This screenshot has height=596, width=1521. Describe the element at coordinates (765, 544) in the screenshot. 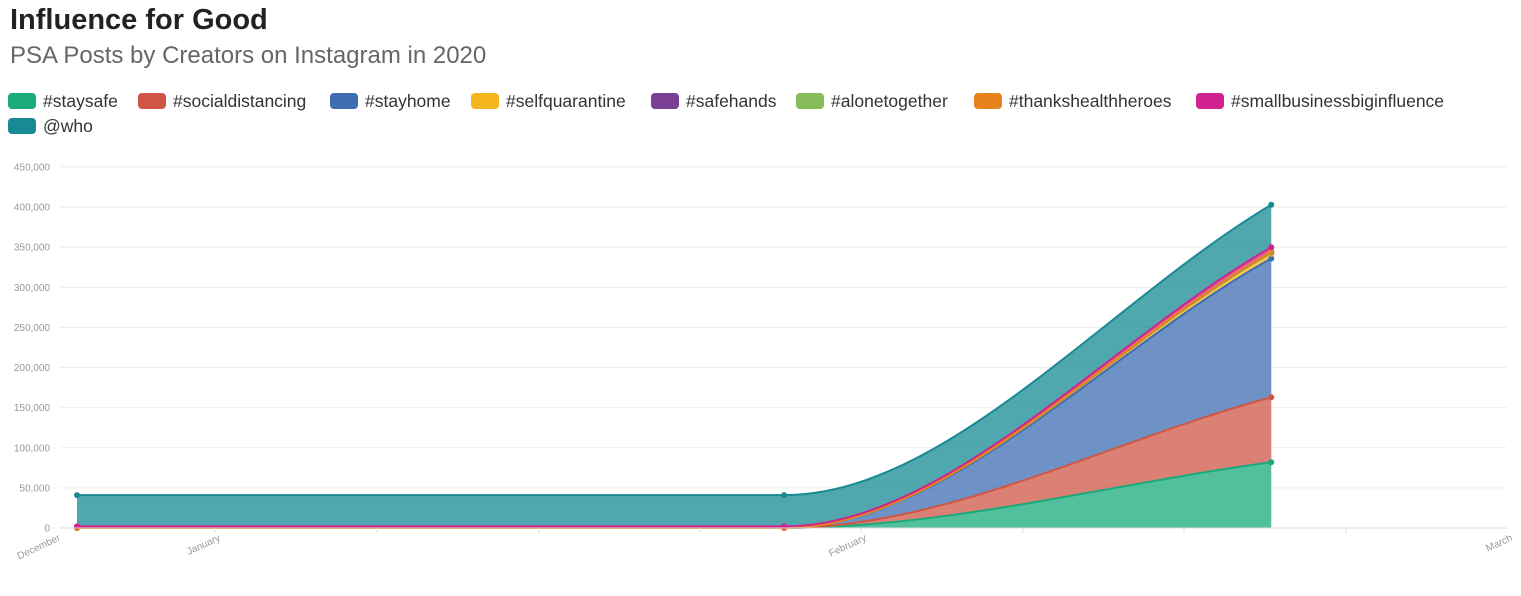

I see `x-axis: December January February March` at that location.